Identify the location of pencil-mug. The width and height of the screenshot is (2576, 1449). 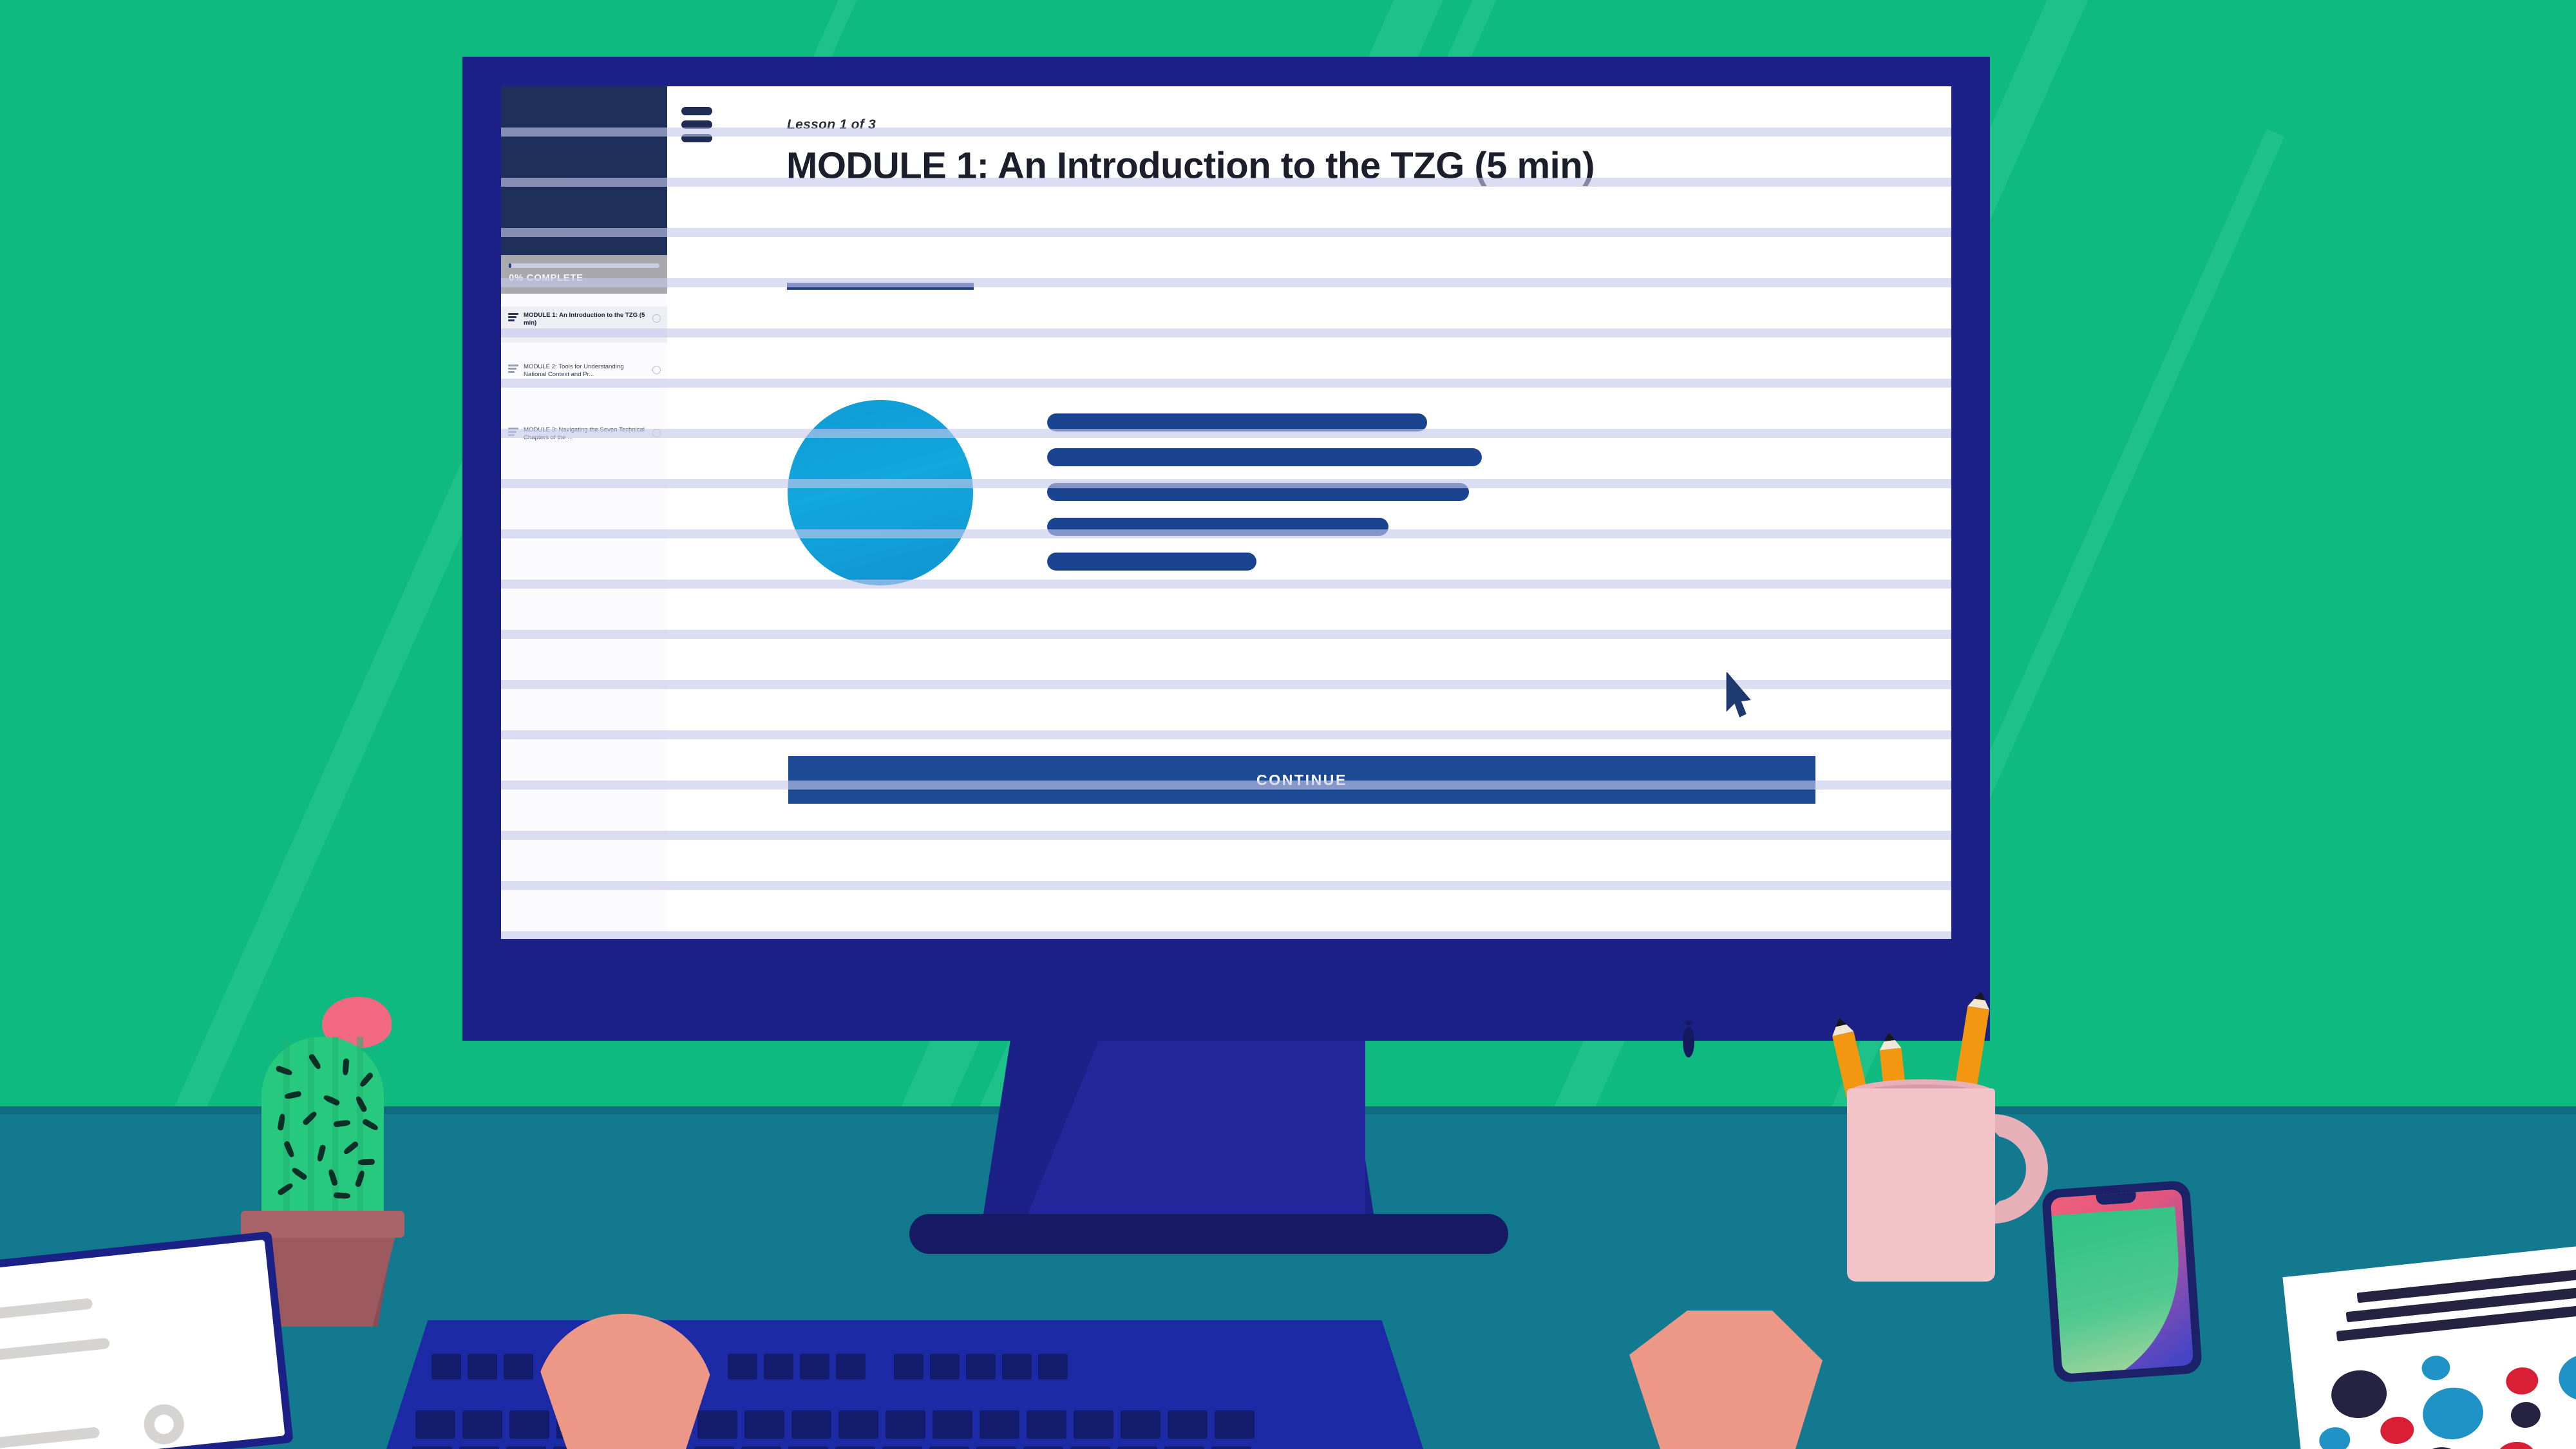
(1932, 1133).